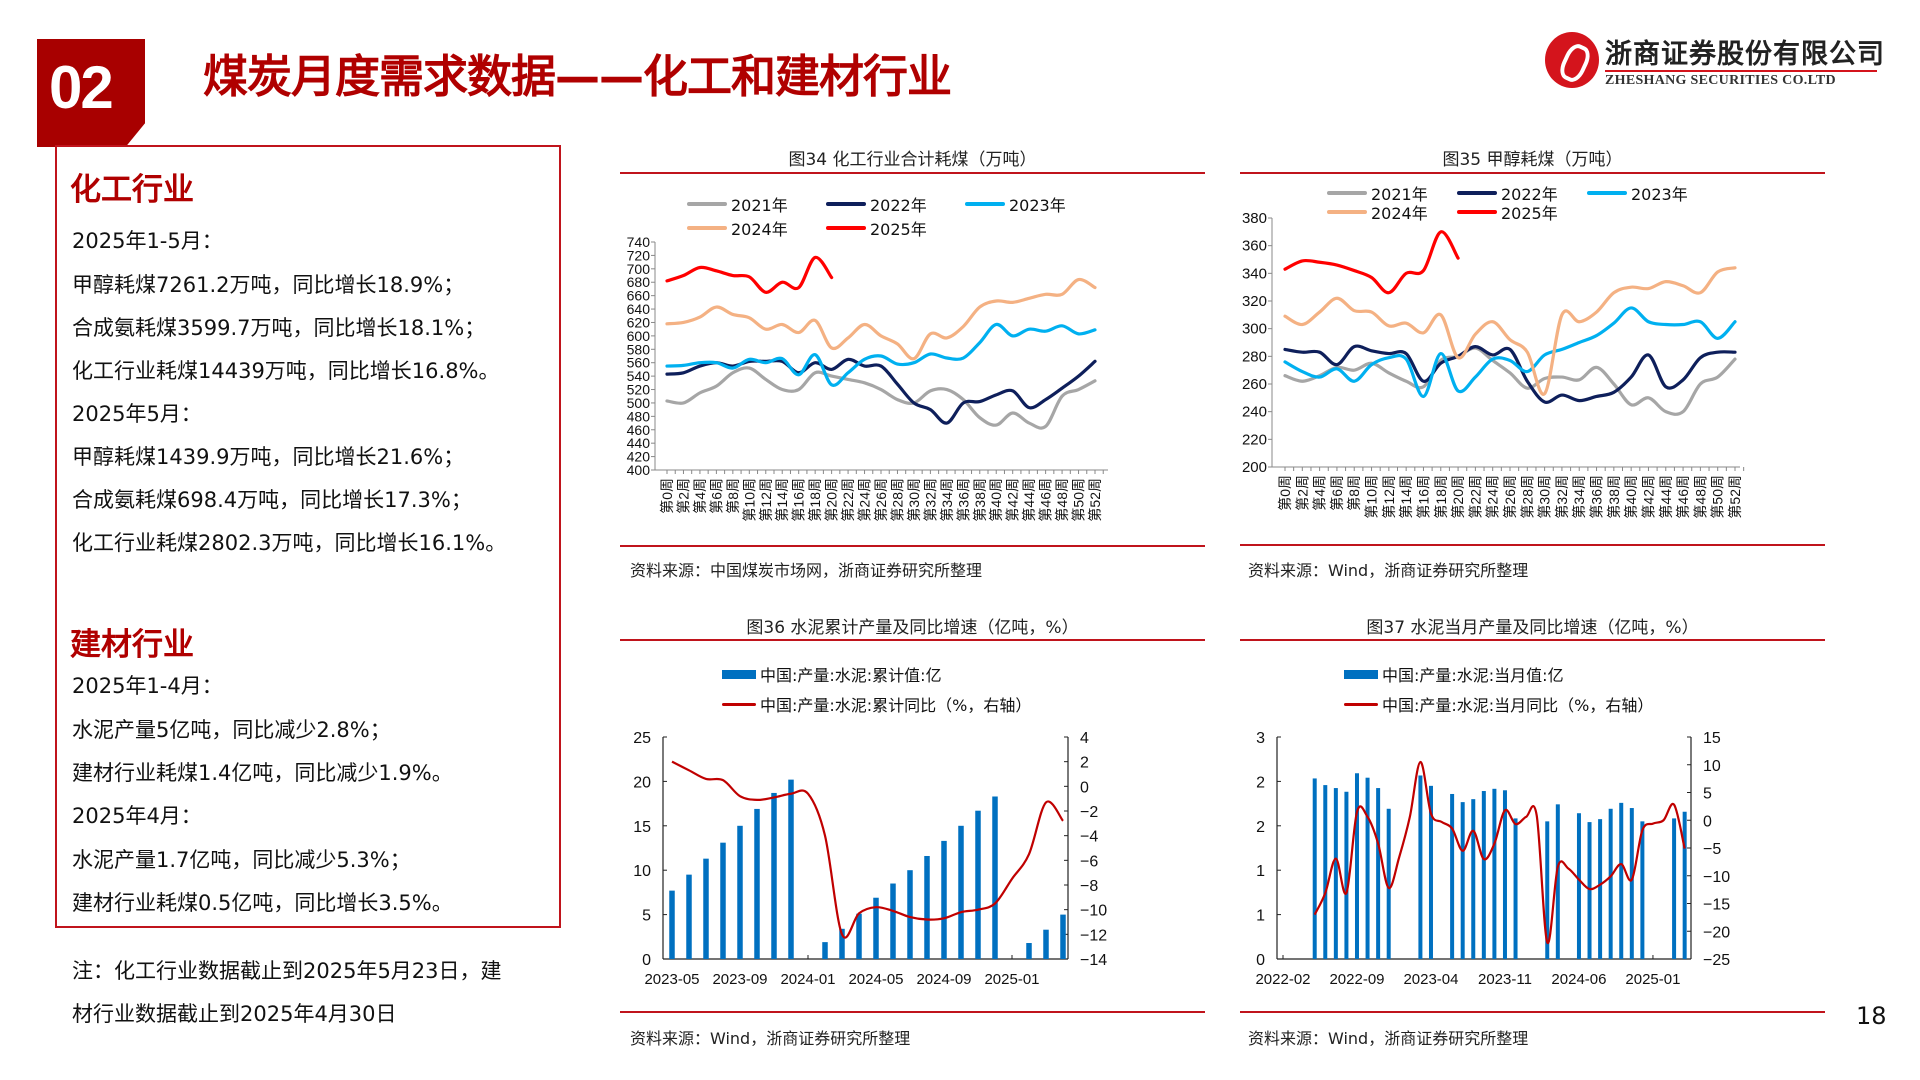 The height and width of the screenshot is (1080, 1920). Describe the element at coordinates (137, 816) in the screenshot. I see `building-line: 2025年4月：` at that location.